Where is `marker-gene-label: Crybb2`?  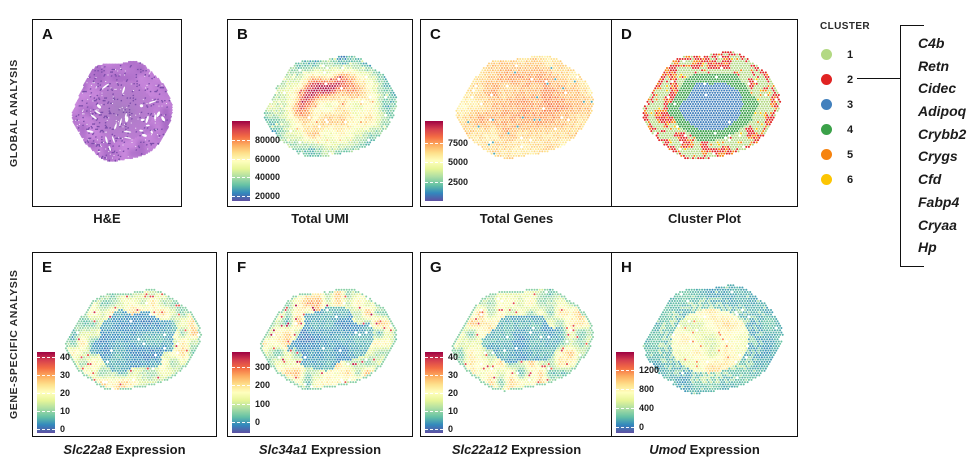 marker-gene-label: Crybb2 is located at coordinates (942, 133).